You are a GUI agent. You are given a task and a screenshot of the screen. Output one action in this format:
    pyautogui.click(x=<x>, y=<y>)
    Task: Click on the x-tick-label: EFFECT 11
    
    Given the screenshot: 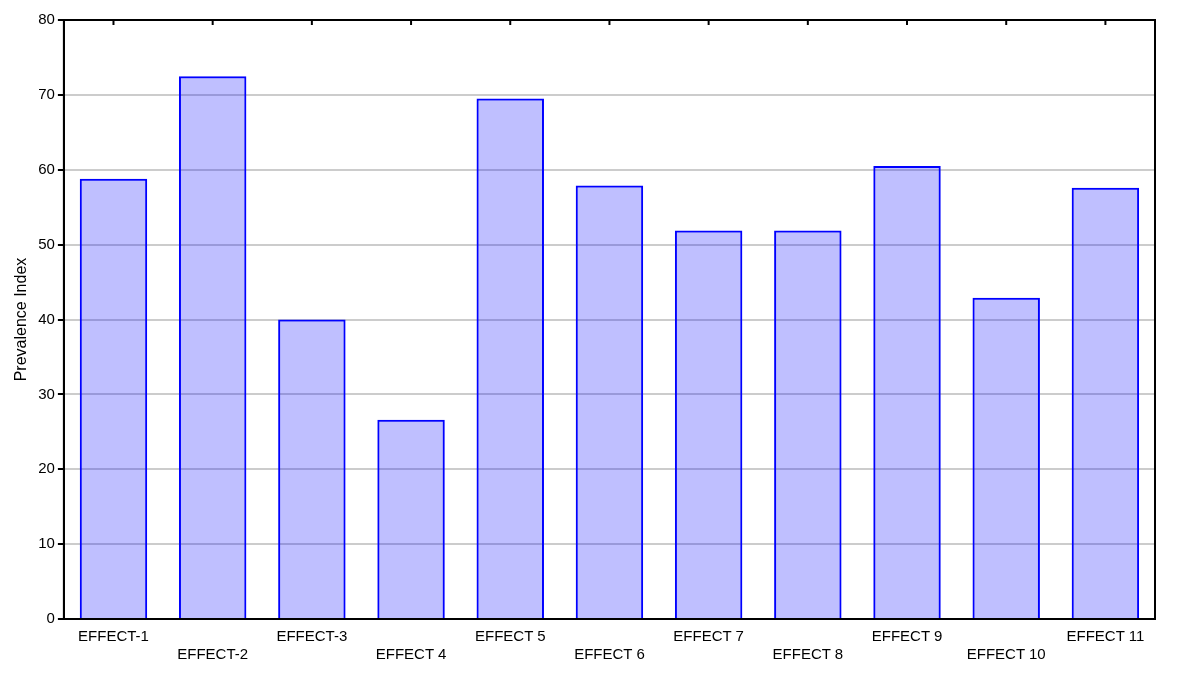 What is the action you would take?
    pyautogui.click(x=1105, y=636)
    